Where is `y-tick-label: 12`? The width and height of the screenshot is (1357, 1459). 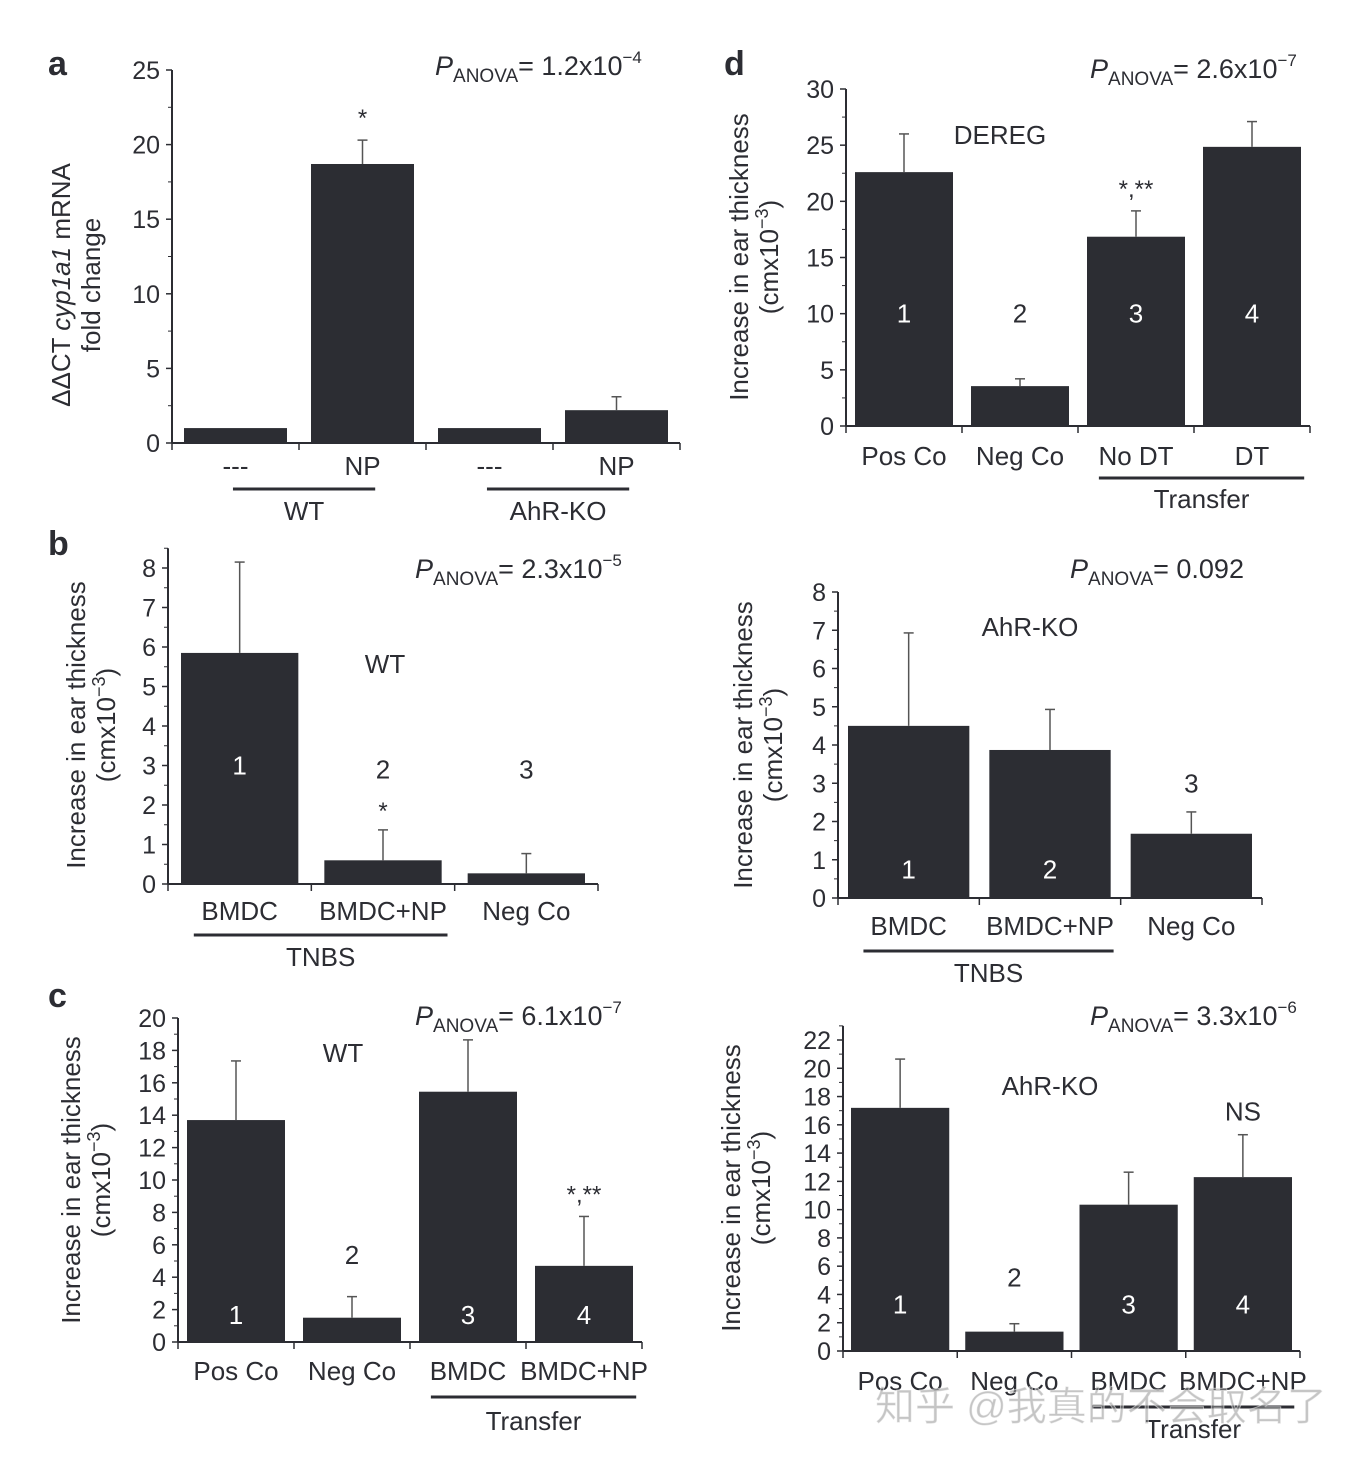 y-tick-label: 12 is located at coordinates (152, 1149).